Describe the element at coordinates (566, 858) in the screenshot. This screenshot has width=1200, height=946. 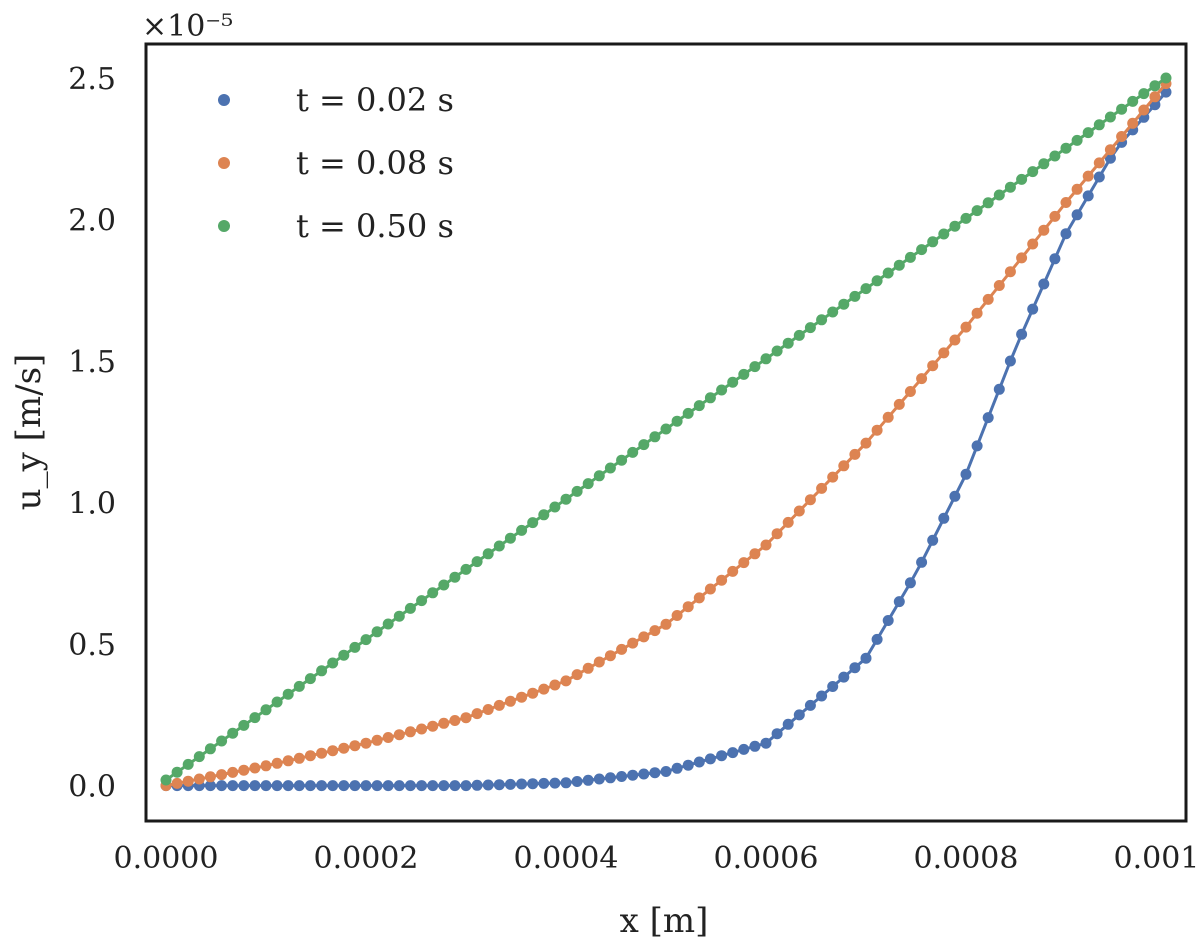
I see `x-tick-label: 0.0004` at that location.